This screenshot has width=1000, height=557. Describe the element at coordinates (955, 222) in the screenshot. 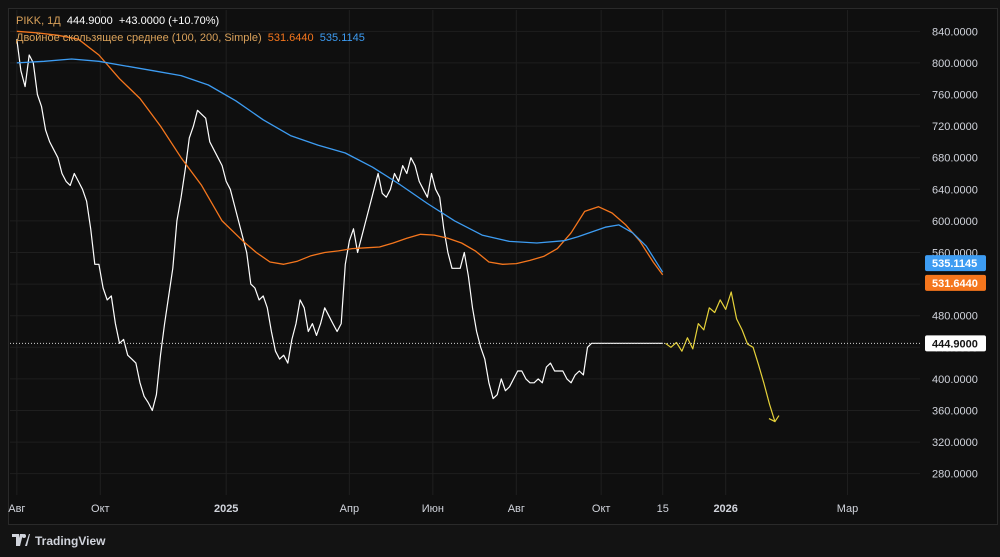

I see `y-tick-label: 600.0000` at that location.